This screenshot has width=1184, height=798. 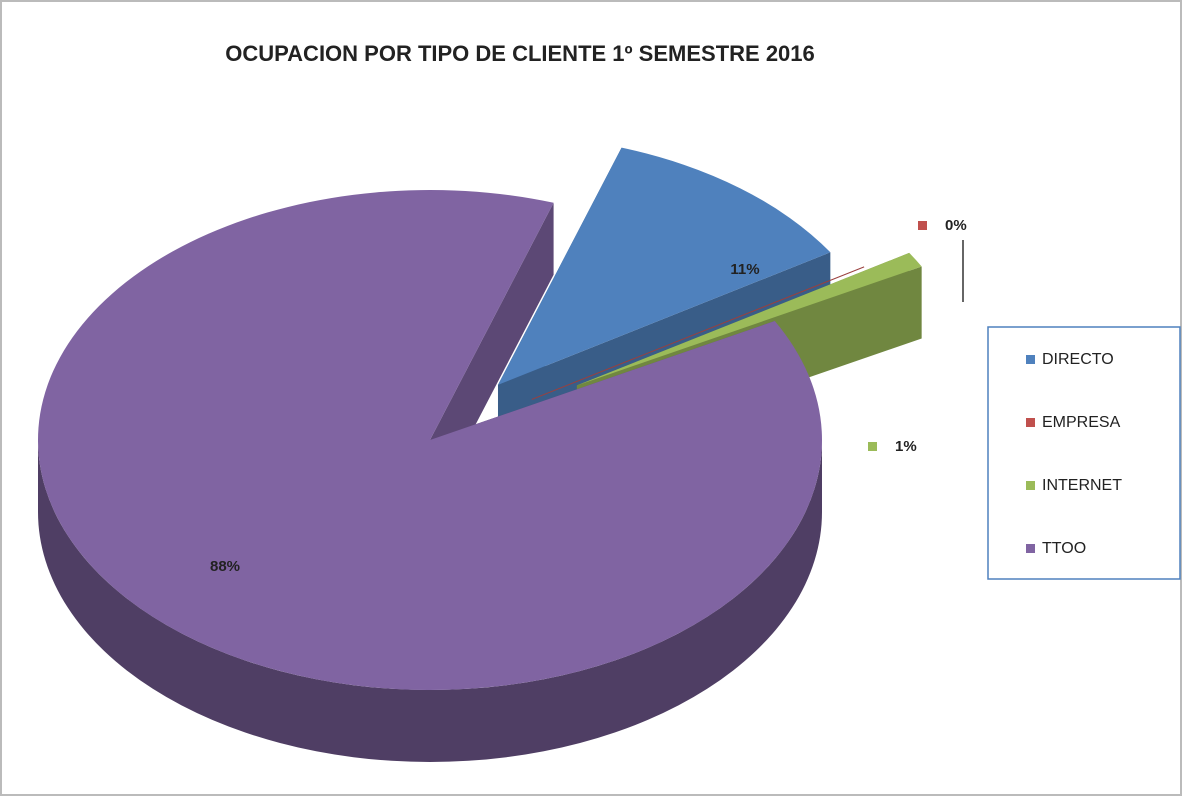 What do you see at coordinates (744, 269) in the screenshot?
I see `data-label: 11%` at bounding box center [744, 269].